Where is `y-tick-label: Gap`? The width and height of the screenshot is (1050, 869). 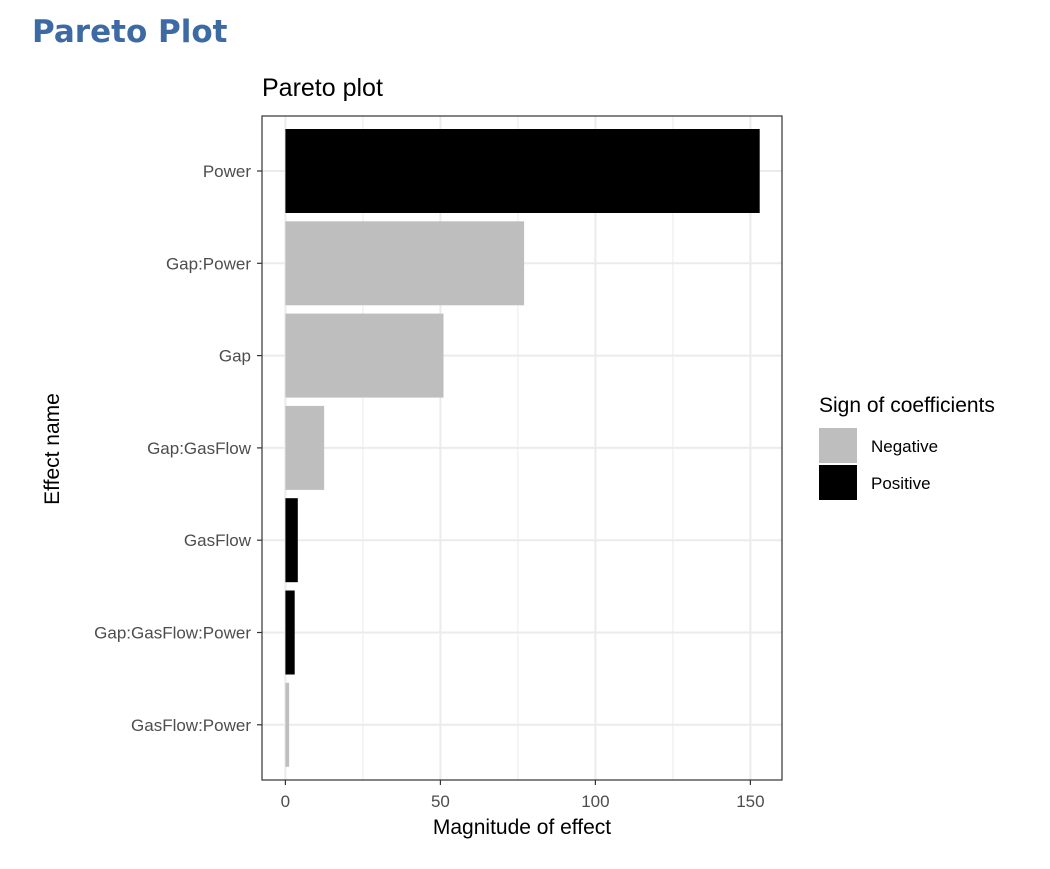
y-tick-label: Gap is located at coordinates (235, 356).